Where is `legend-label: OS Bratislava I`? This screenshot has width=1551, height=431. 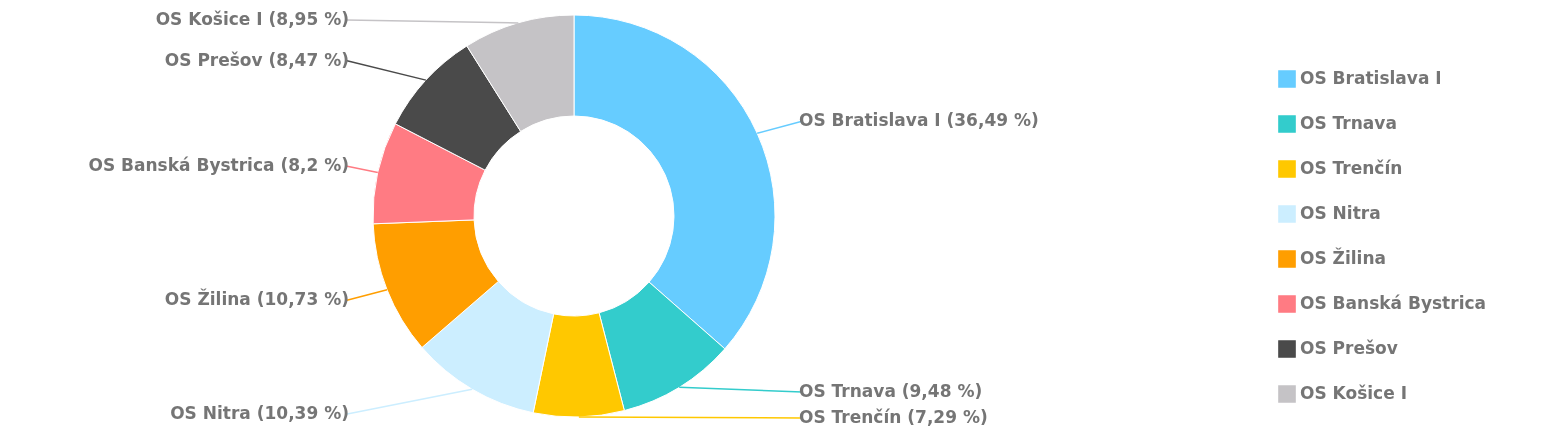
legend-label: OS Bratislava I is located at coordinates (1371, 78).